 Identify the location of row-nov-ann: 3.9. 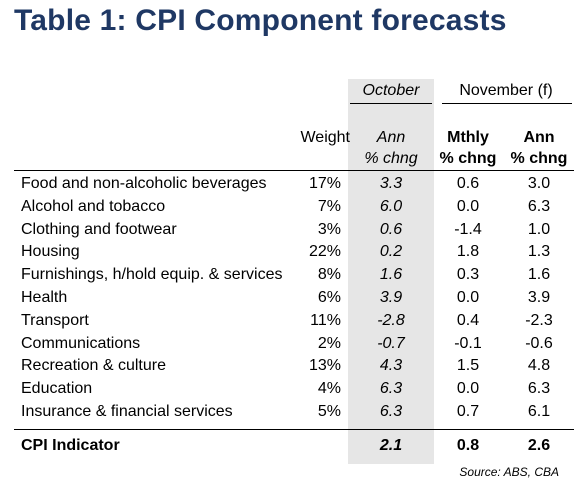
(539, 297).